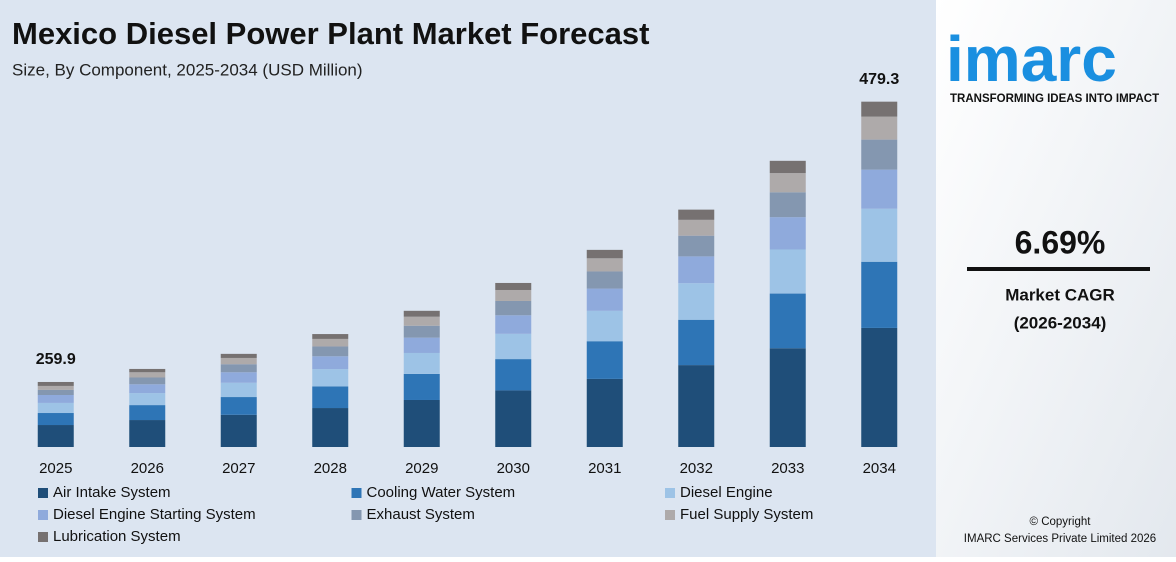  Describe the element at coordinates (330, 468) in the screenshot. I see `x-tick-label: 2028` at that location.